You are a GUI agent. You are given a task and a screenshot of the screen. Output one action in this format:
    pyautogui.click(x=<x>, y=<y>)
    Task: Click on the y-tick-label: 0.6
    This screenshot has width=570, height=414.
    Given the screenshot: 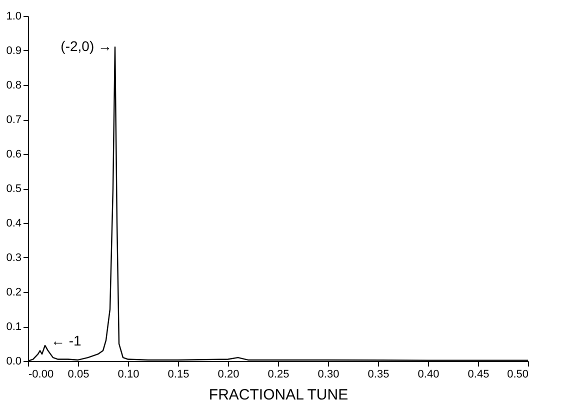 What is the action you would take?
    pyautogui.click(x=14, y=154)
    